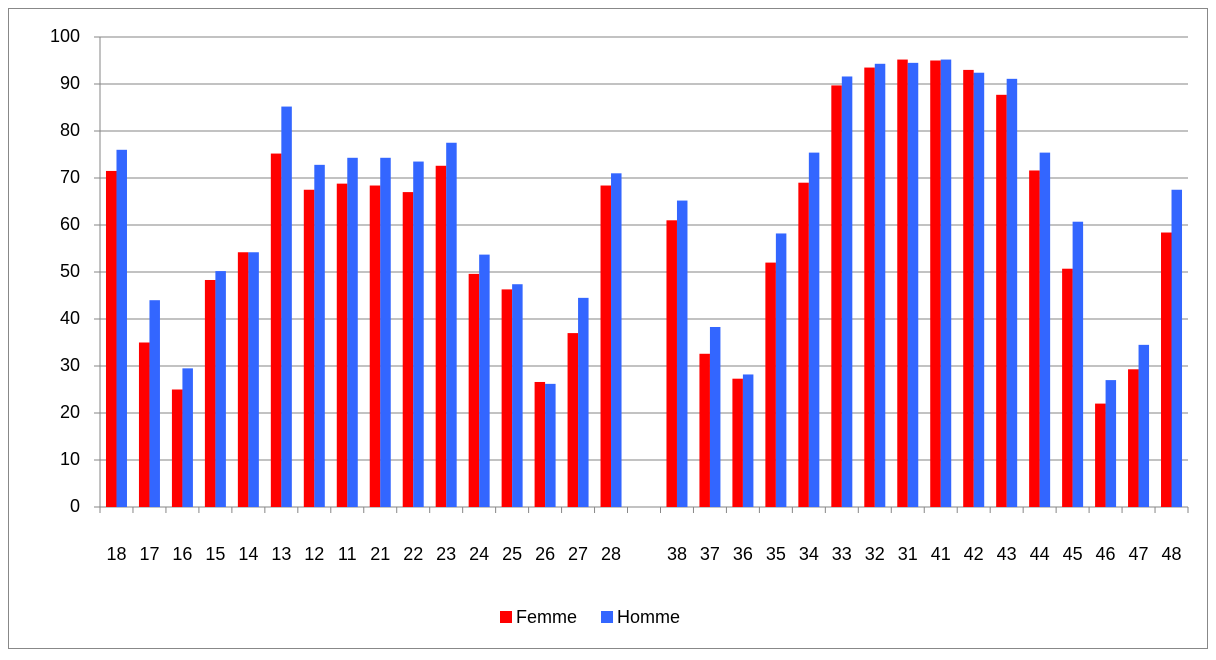 This screenshot has width=1216, height=660. What do you see at coordinates (70, 365) in the screenshot?
I see `y-tick-label: 30` at bounding box center [70, 365].